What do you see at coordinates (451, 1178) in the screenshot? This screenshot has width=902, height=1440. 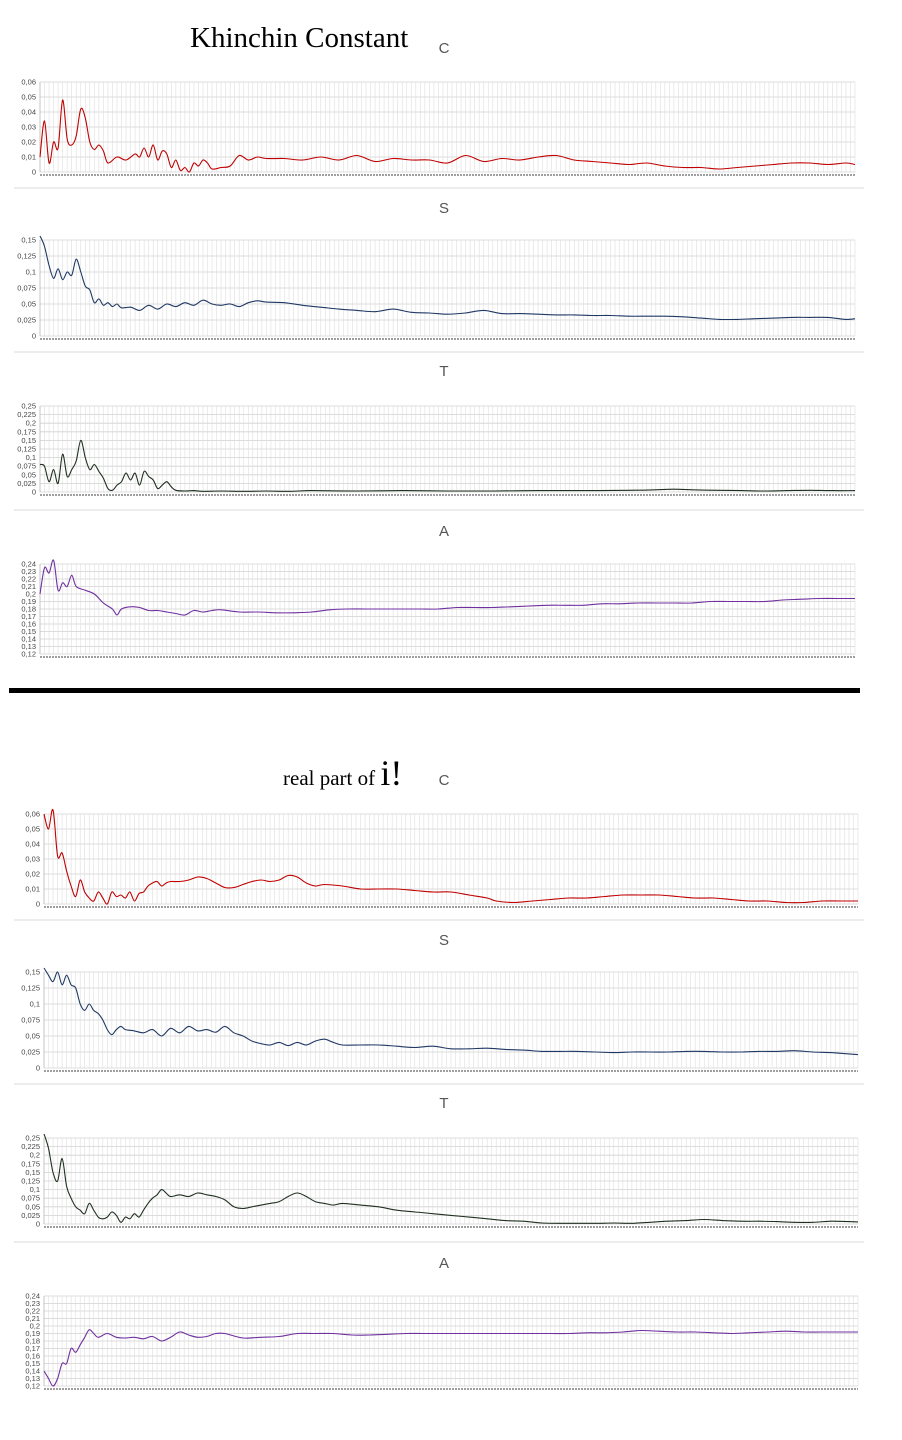 I see `series-line-t` at bounding box center [451, 1178].